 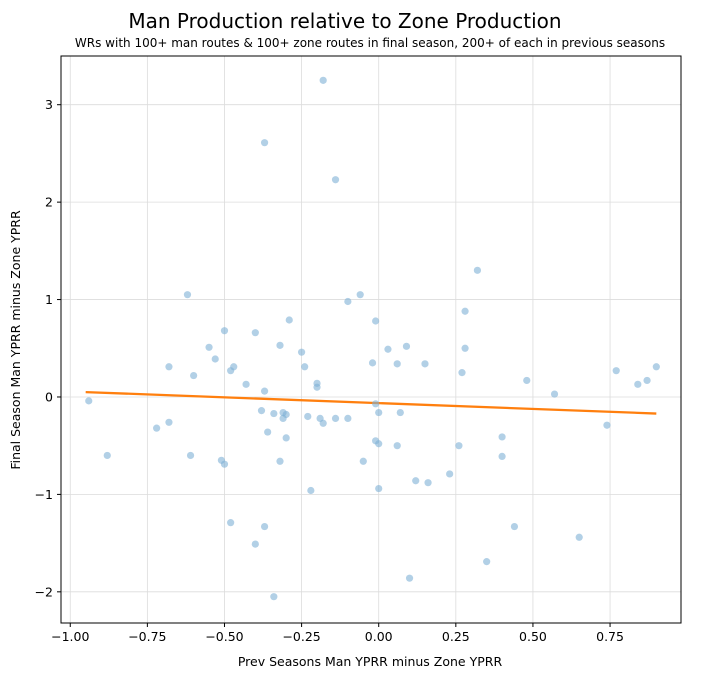 I want to click on x-tick-label: −0.25, so click(x=301, y=636).